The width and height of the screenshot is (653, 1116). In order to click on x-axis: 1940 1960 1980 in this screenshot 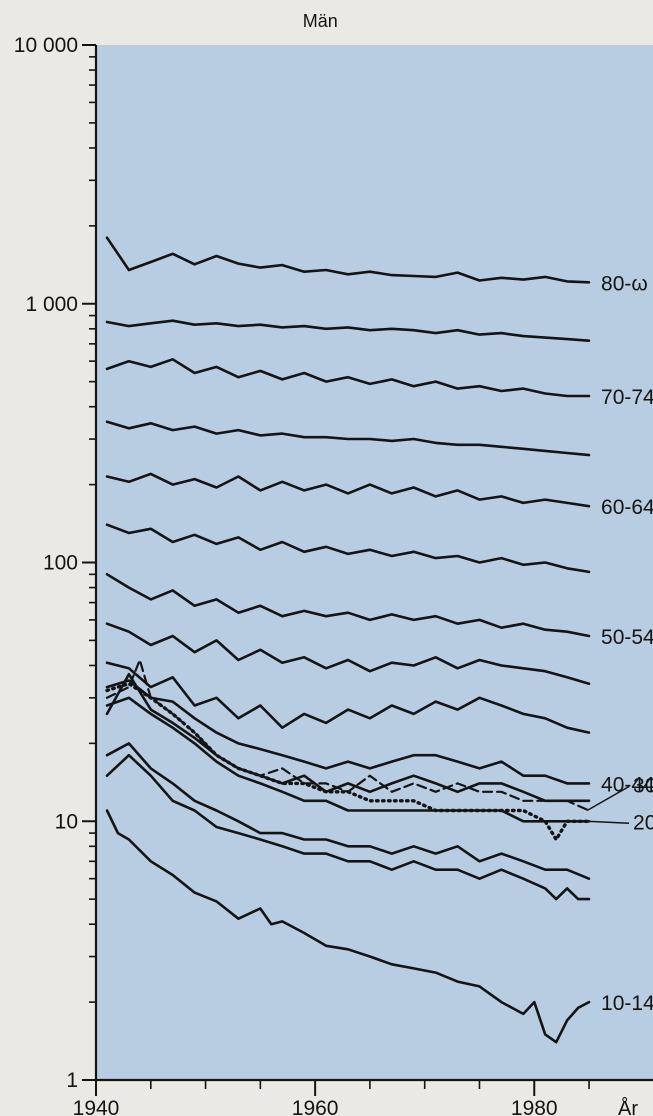, I will do `click(363, 1097)`.